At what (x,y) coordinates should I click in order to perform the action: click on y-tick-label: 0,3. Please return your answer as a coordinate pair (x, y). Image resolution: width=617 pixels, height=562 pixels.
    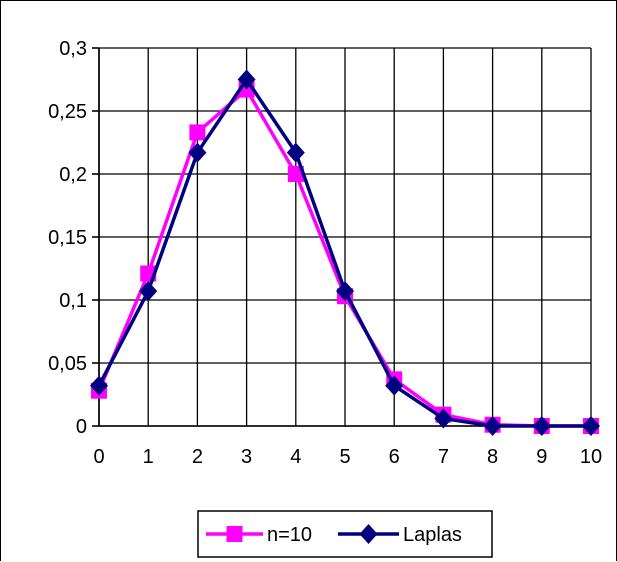
    Looking at the image, I should click on (73, 49).